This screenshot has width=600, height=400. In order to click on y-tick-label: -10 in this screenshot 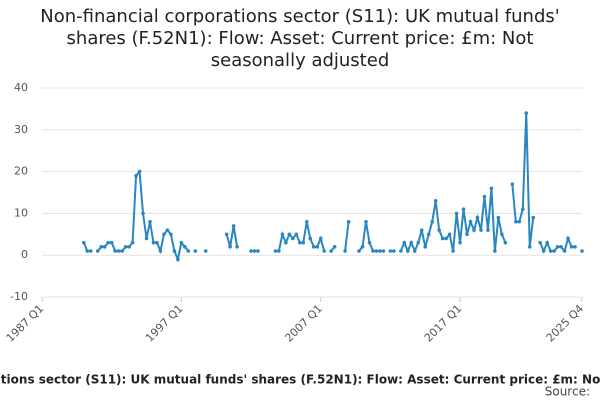, I will do `click(19, 296)`.